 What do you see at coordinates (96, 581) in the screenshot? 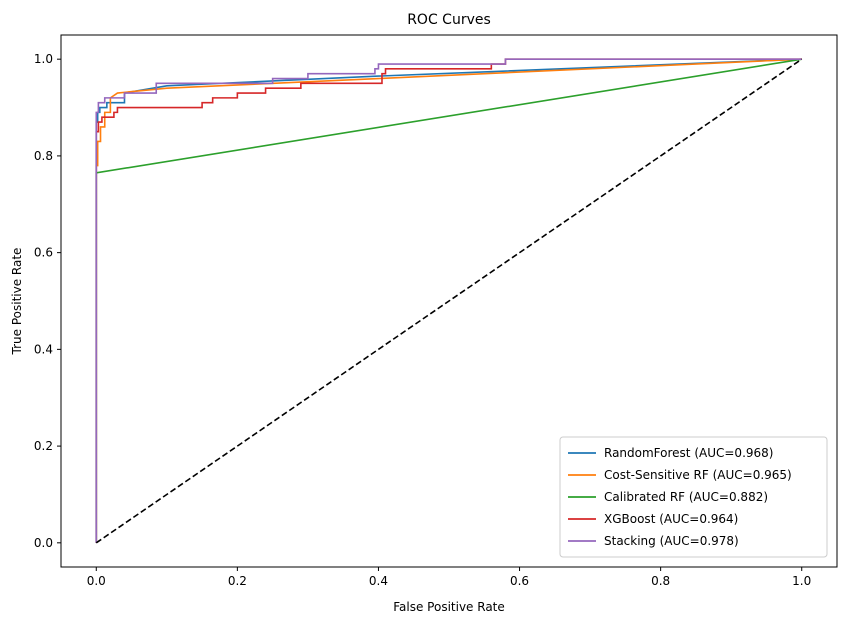
I see `x-tick-label: 0.0` at bounding box center [96, 581].